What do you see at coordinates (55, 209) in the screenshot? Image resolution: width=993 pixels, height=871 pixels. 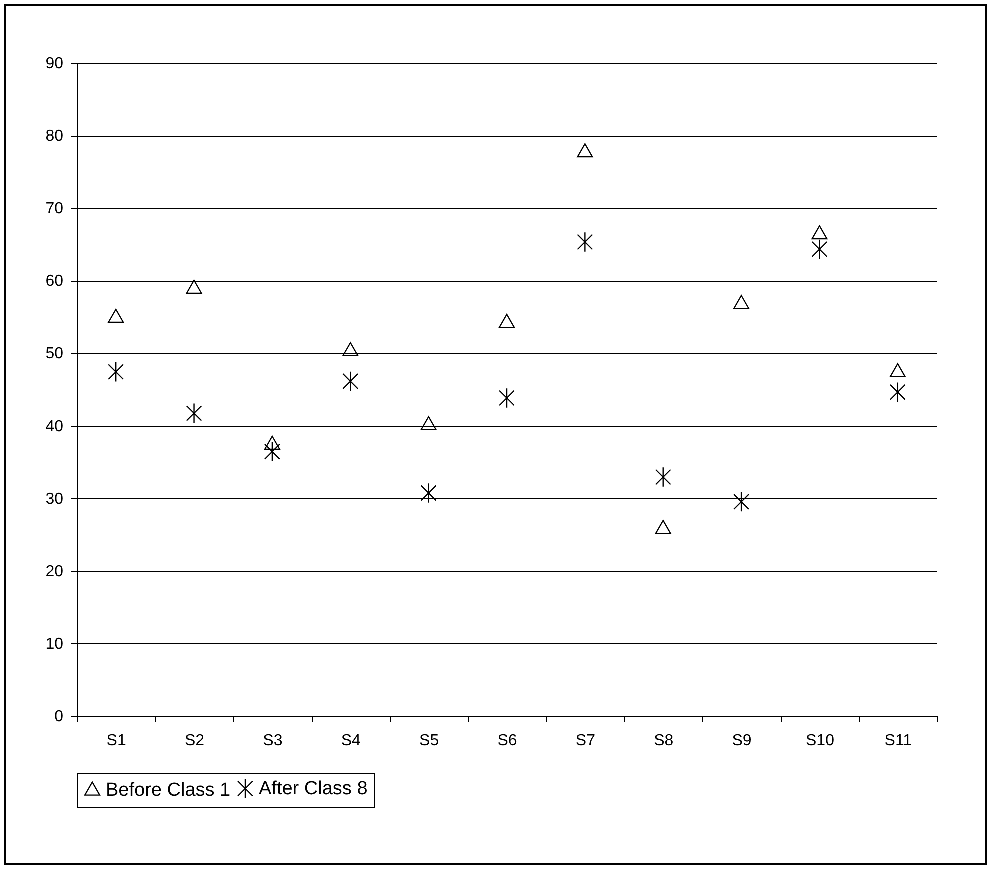 I see `y-tick-label: 70` at bounding box center [55, 209].